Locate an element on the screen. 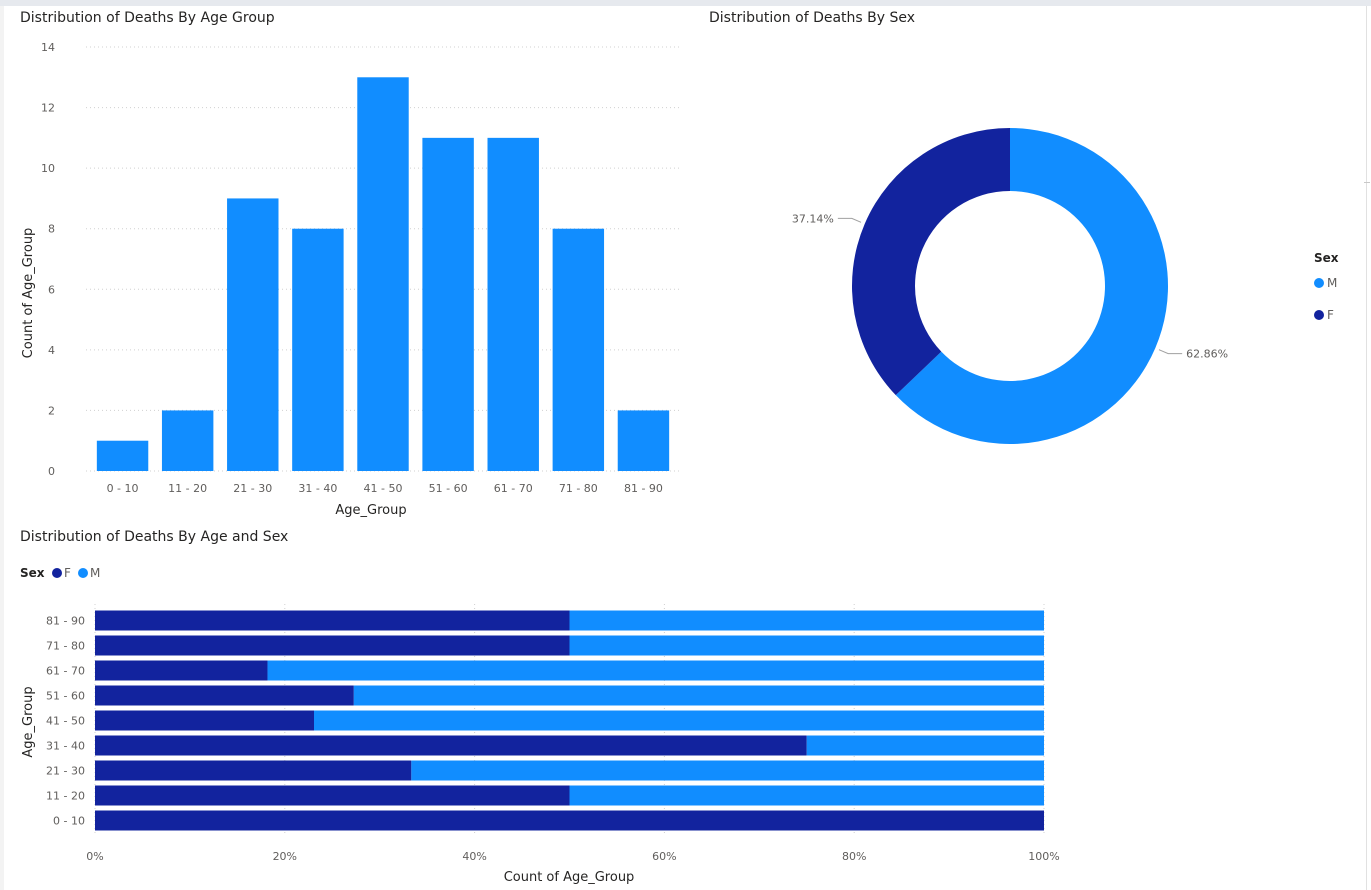 Image resolution: width=1371 pixels, height=890 pixels. age-chart-y-axis-label: Count of Age_Group is located at coordinates (28, 293).